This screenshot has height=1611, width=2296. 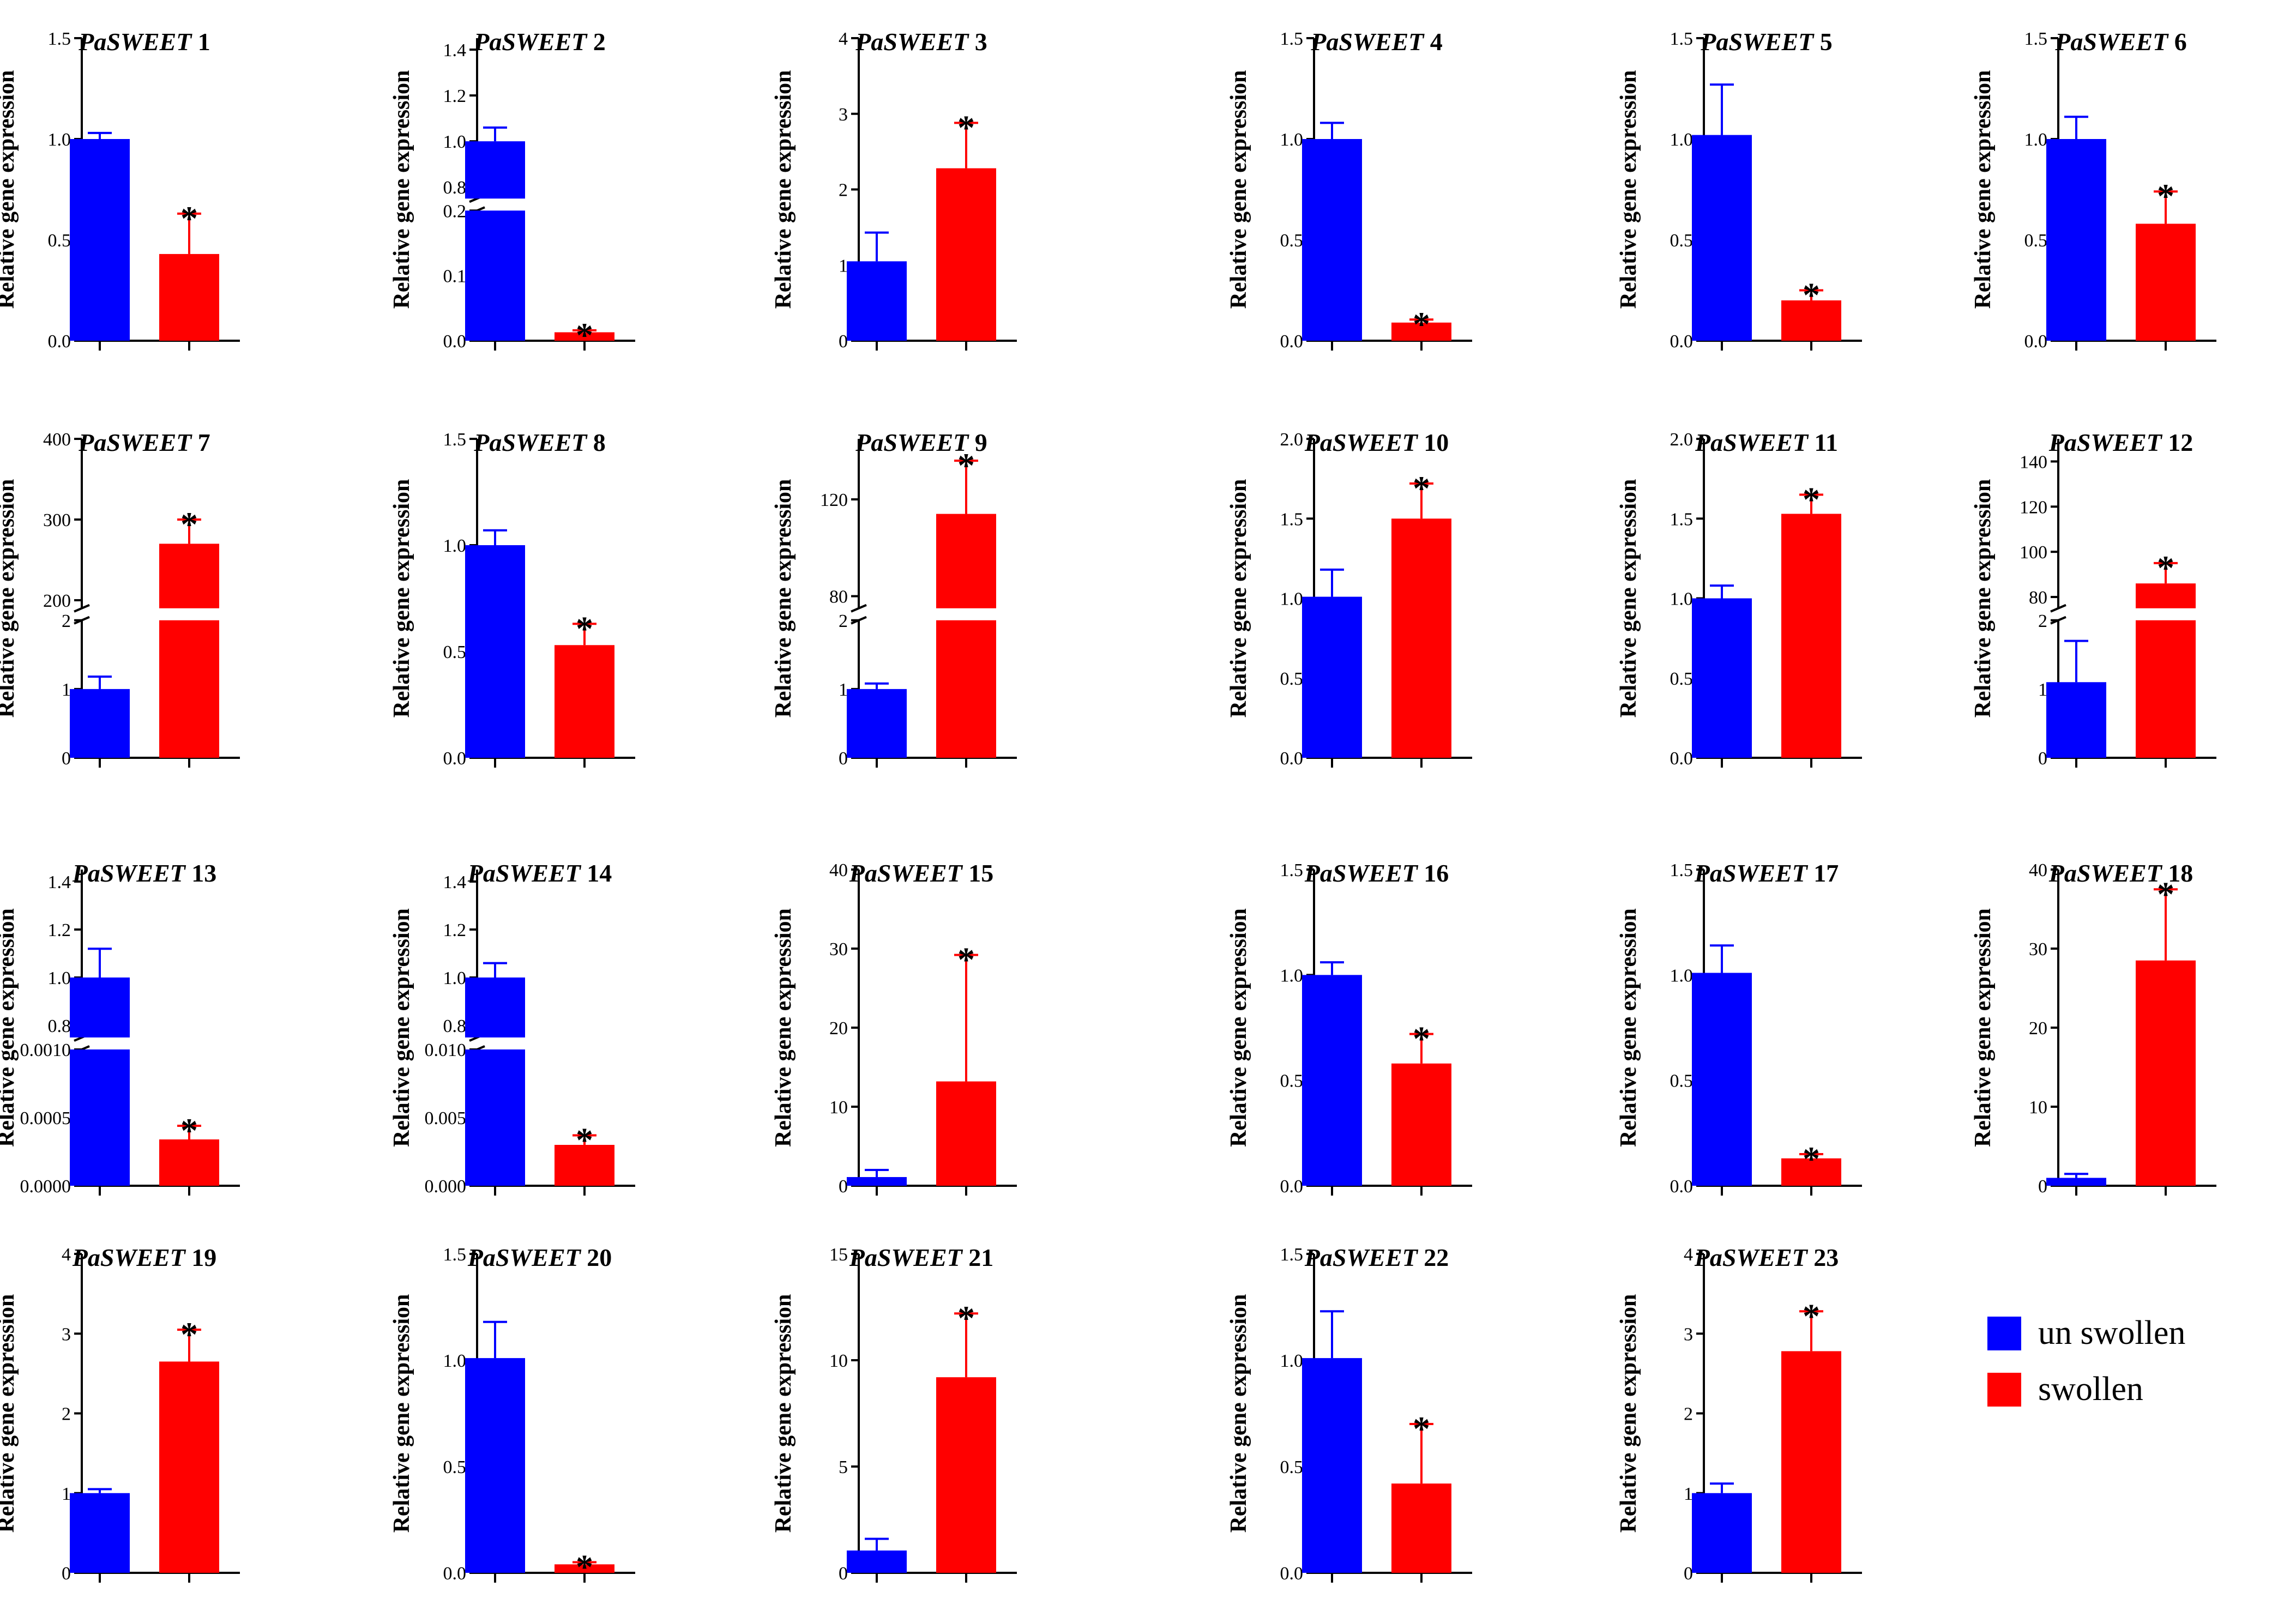 What do you see at coordinates (201, 42) in the screenshot?
I see `title-number: 1` at bounding box center [201, 42].